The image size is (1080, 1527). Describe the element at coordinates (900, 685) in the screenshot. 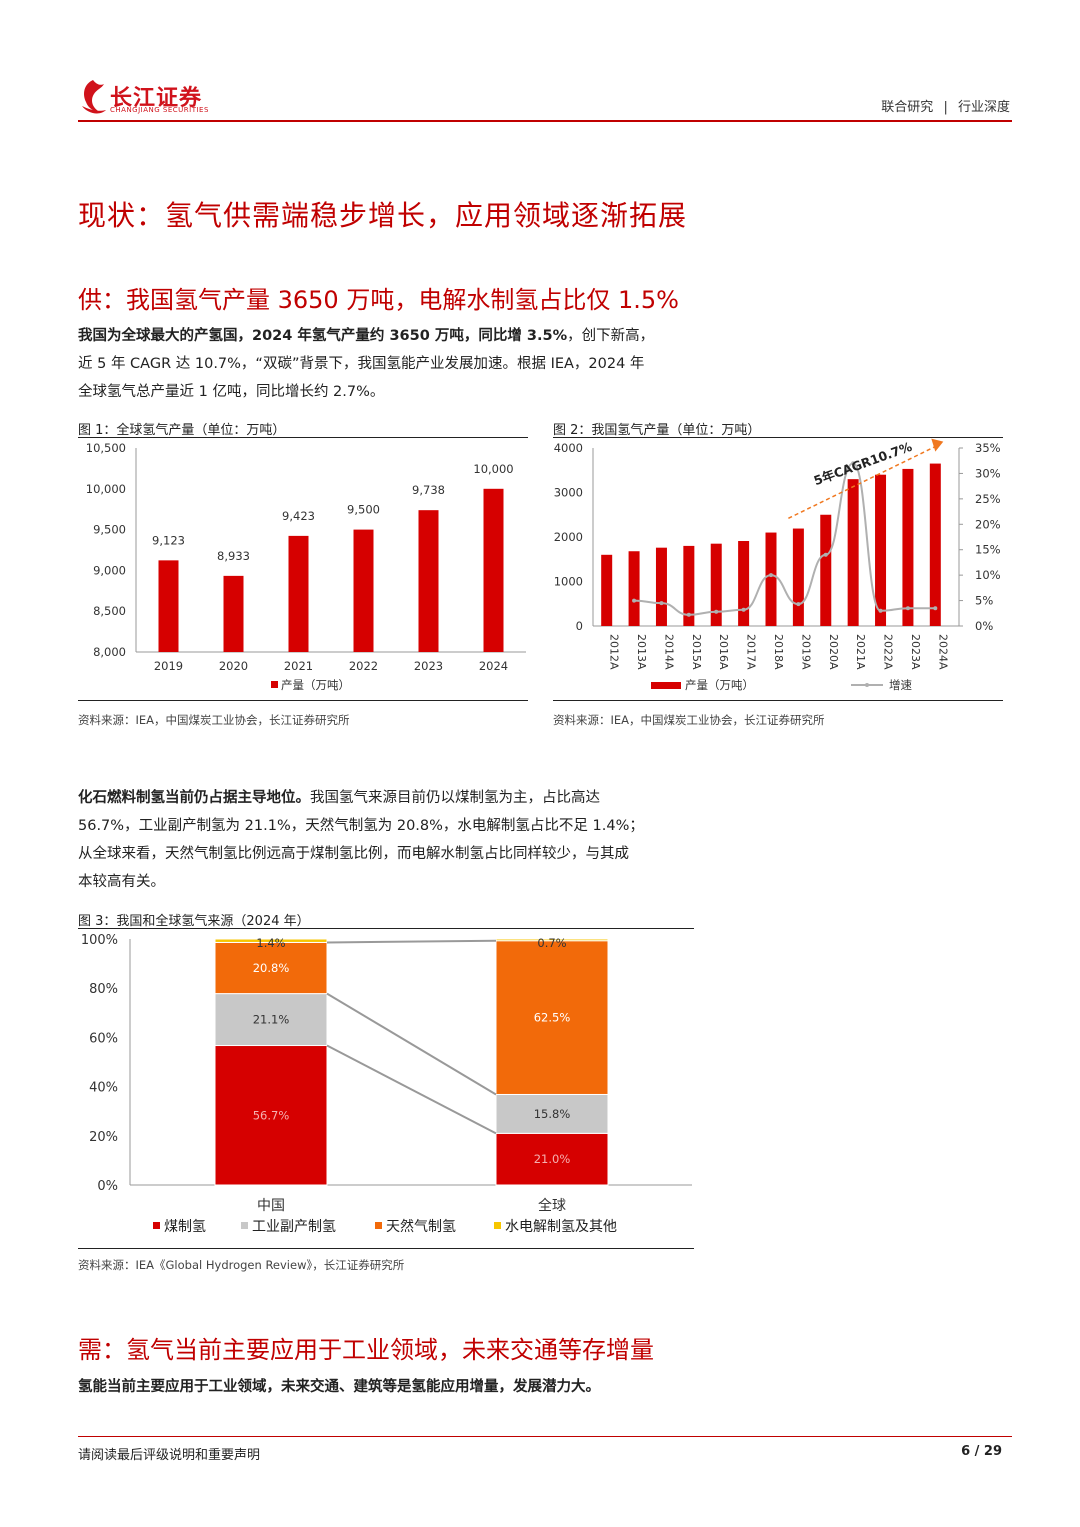

I see `fig2-legend-line-label: 增速` at that location.